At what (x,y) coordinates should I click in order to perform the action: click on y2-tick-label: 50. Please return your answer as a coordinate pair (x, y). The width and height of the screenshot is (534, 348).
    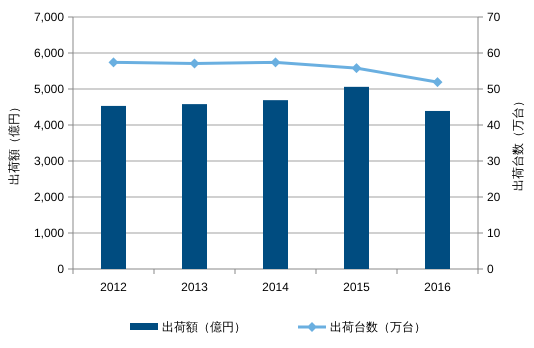
    Looking at the image, I should click on (494, 89).